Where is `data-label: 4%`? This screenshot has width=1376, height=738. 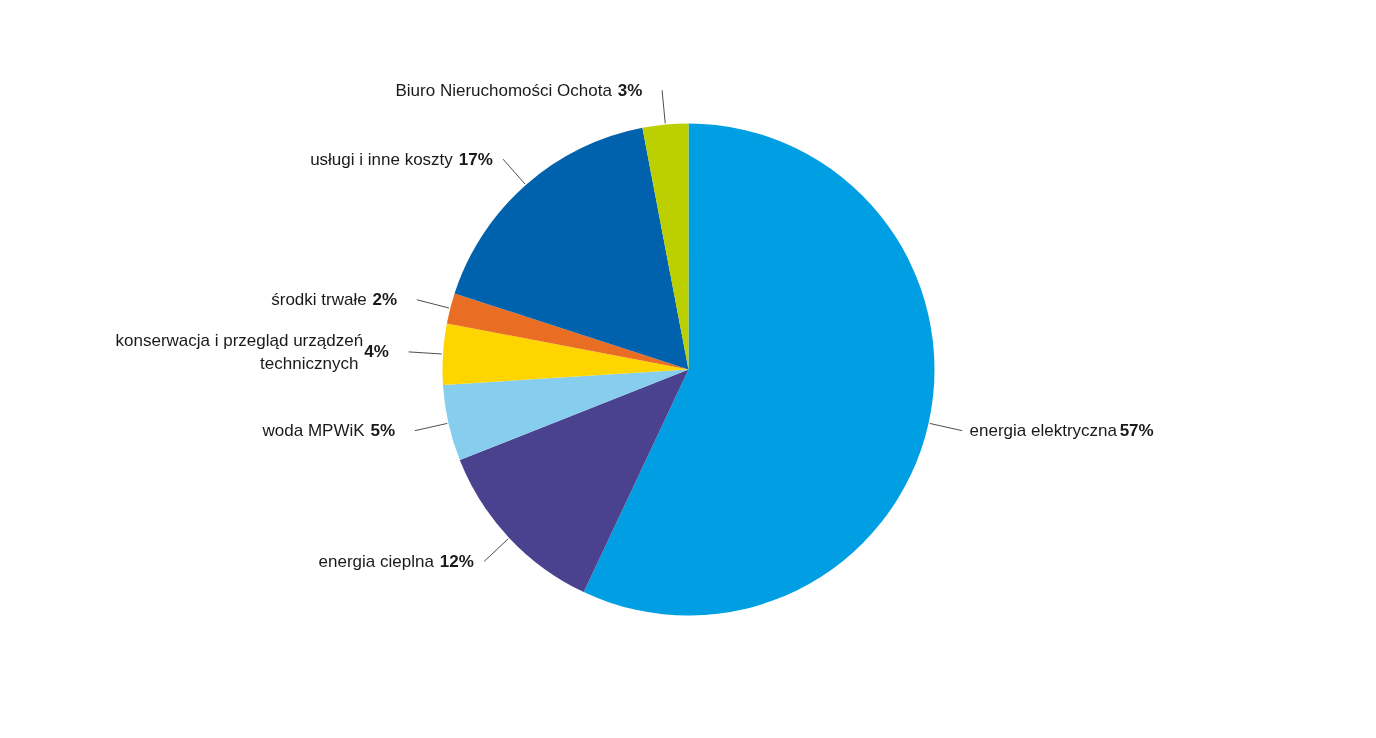
data-label: 4% is located at coordinates (376, 352).